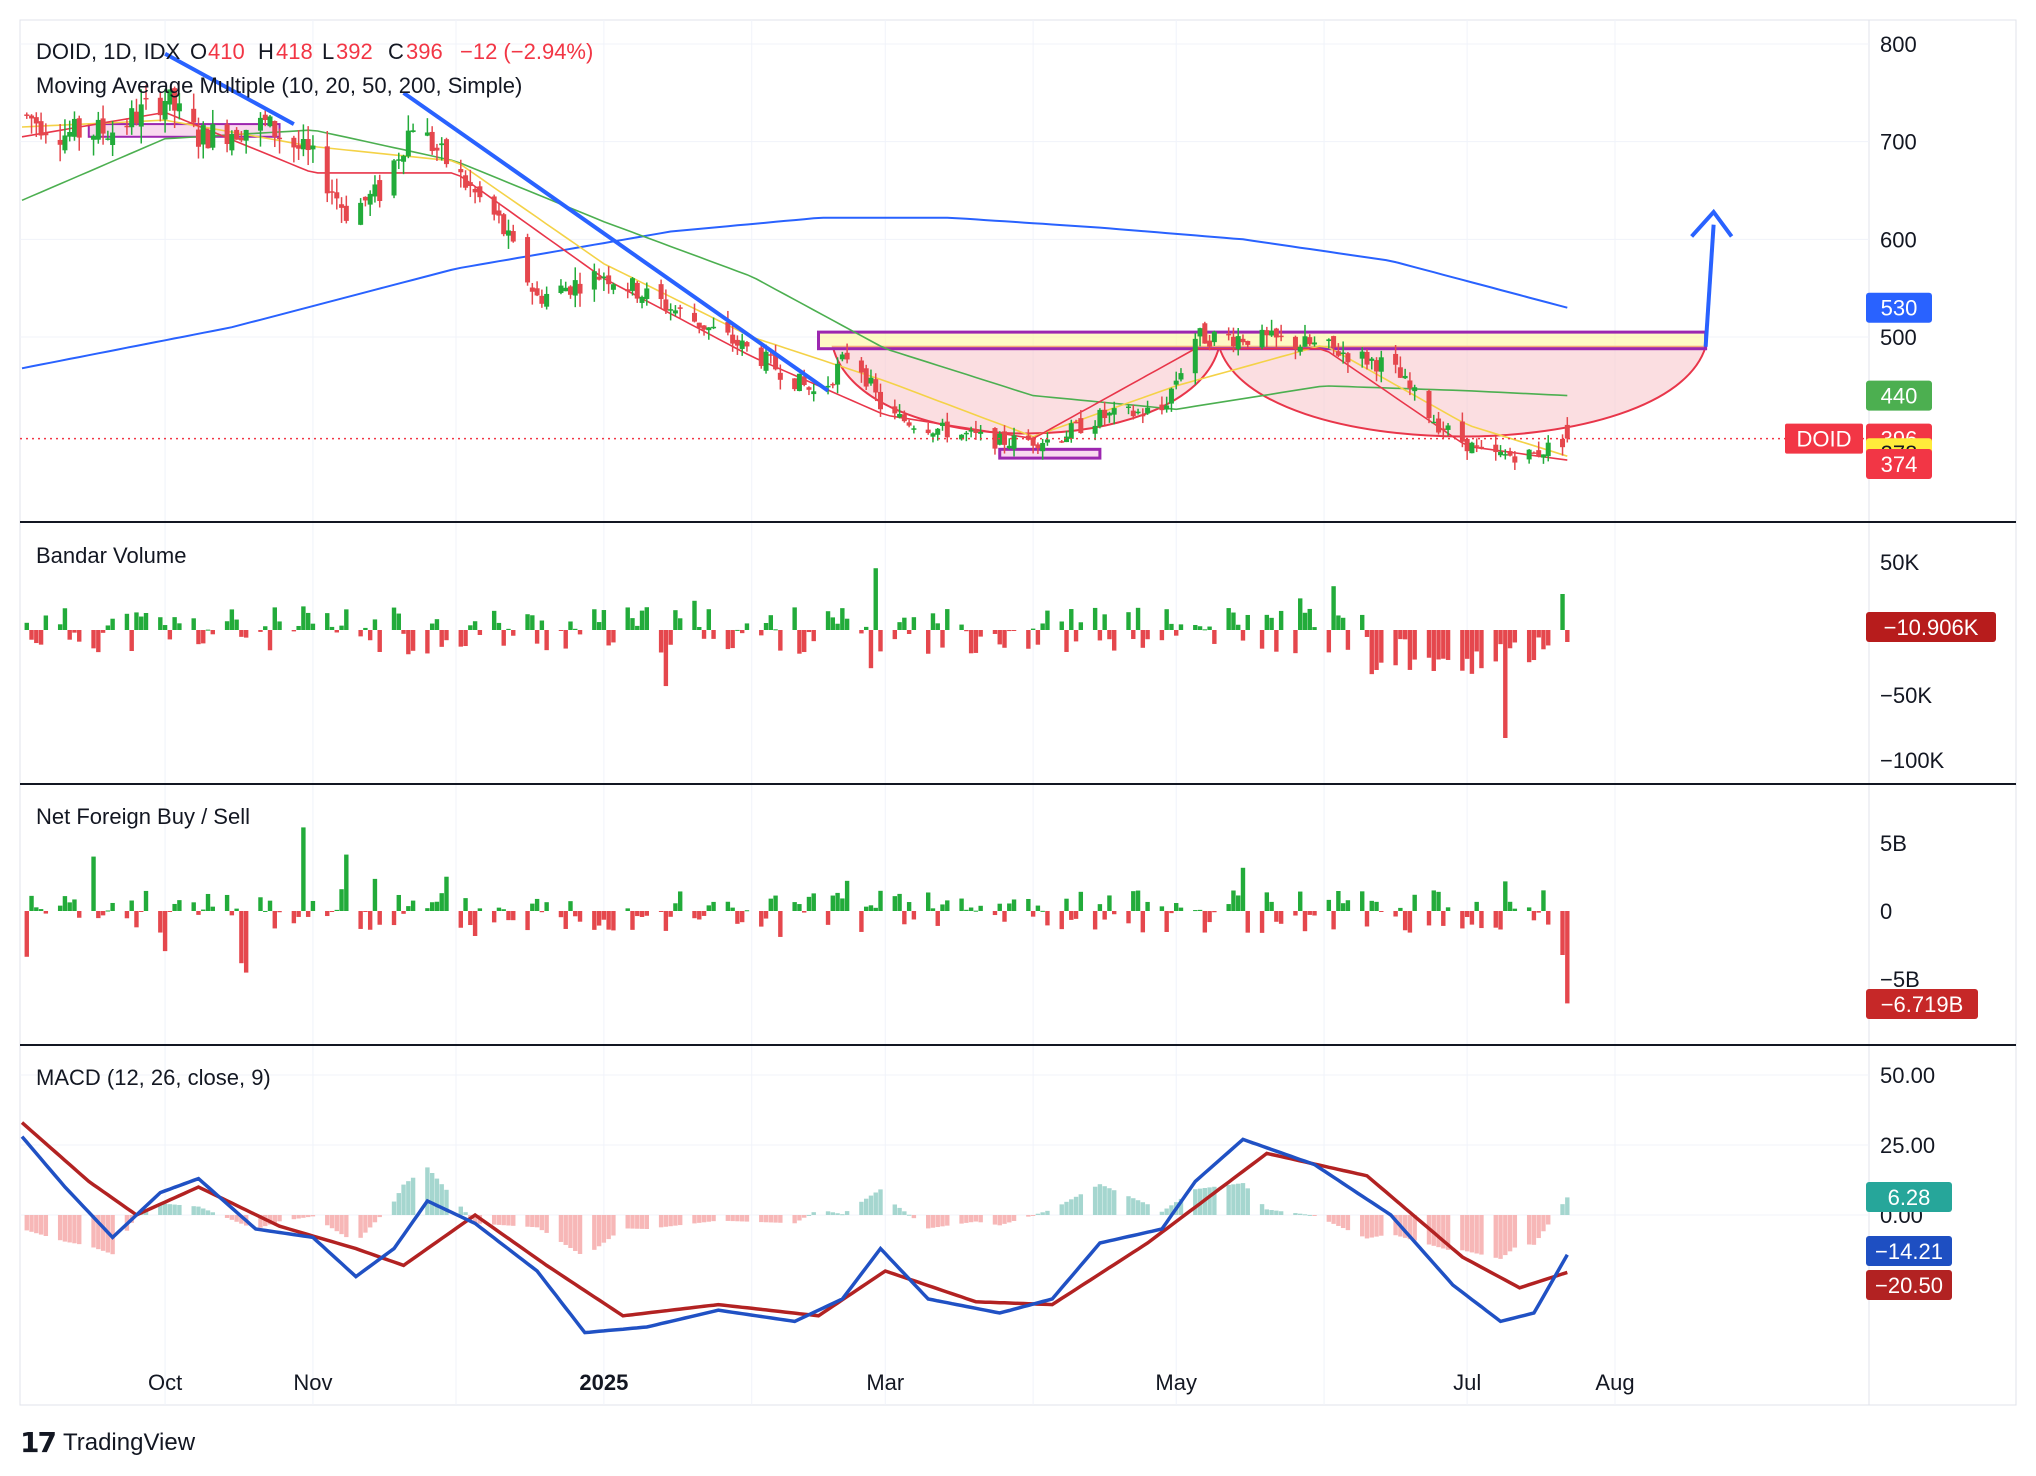  Describe the element at coordinates (1899, 395) in the screenshot. I see `price-badge: 440` at that location.